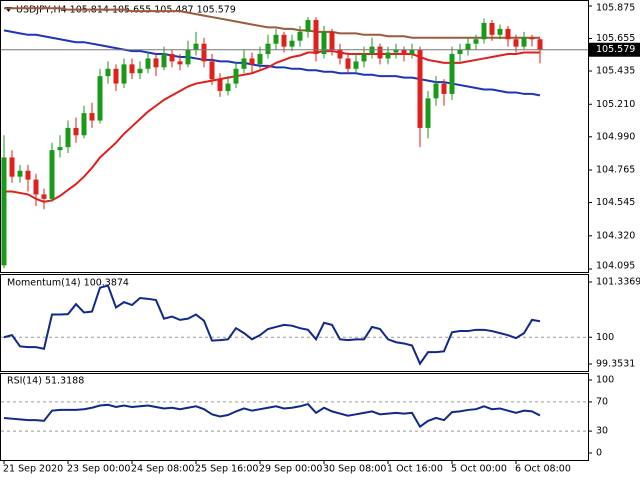 Image resolution: width=640 pixels, height=480 pixels. I want to click on y-tick-label: 105.875, so click(615, 8).